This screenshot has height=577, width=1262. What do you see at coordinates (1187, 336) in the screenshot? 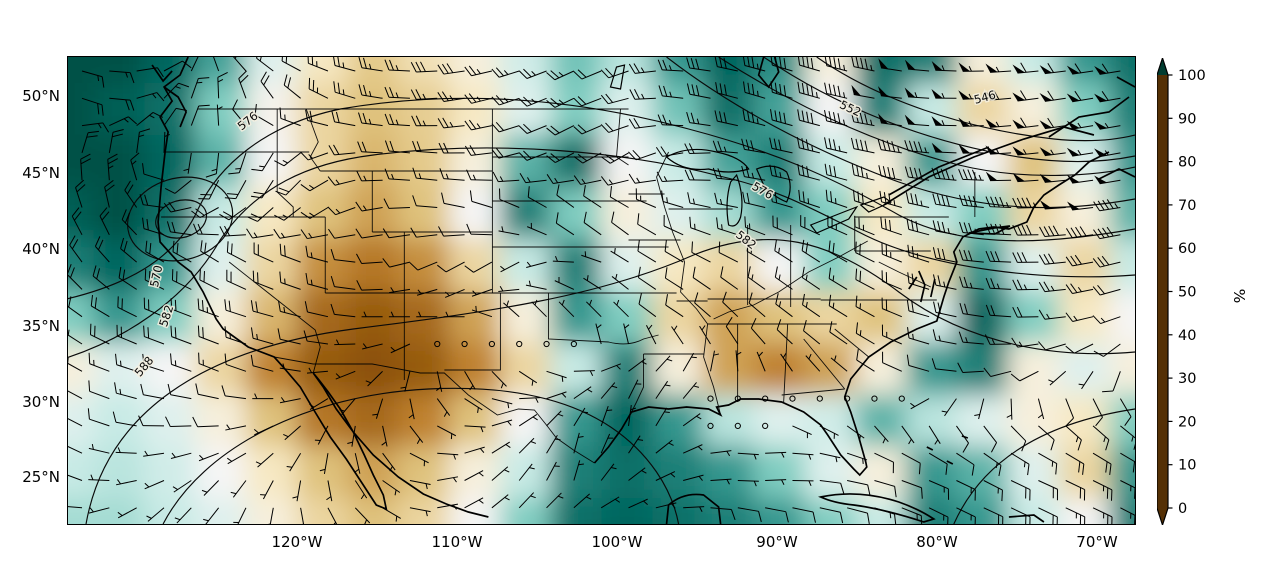
I see `colorbar-tick-label: 40` at bounding box center [1187, 336].